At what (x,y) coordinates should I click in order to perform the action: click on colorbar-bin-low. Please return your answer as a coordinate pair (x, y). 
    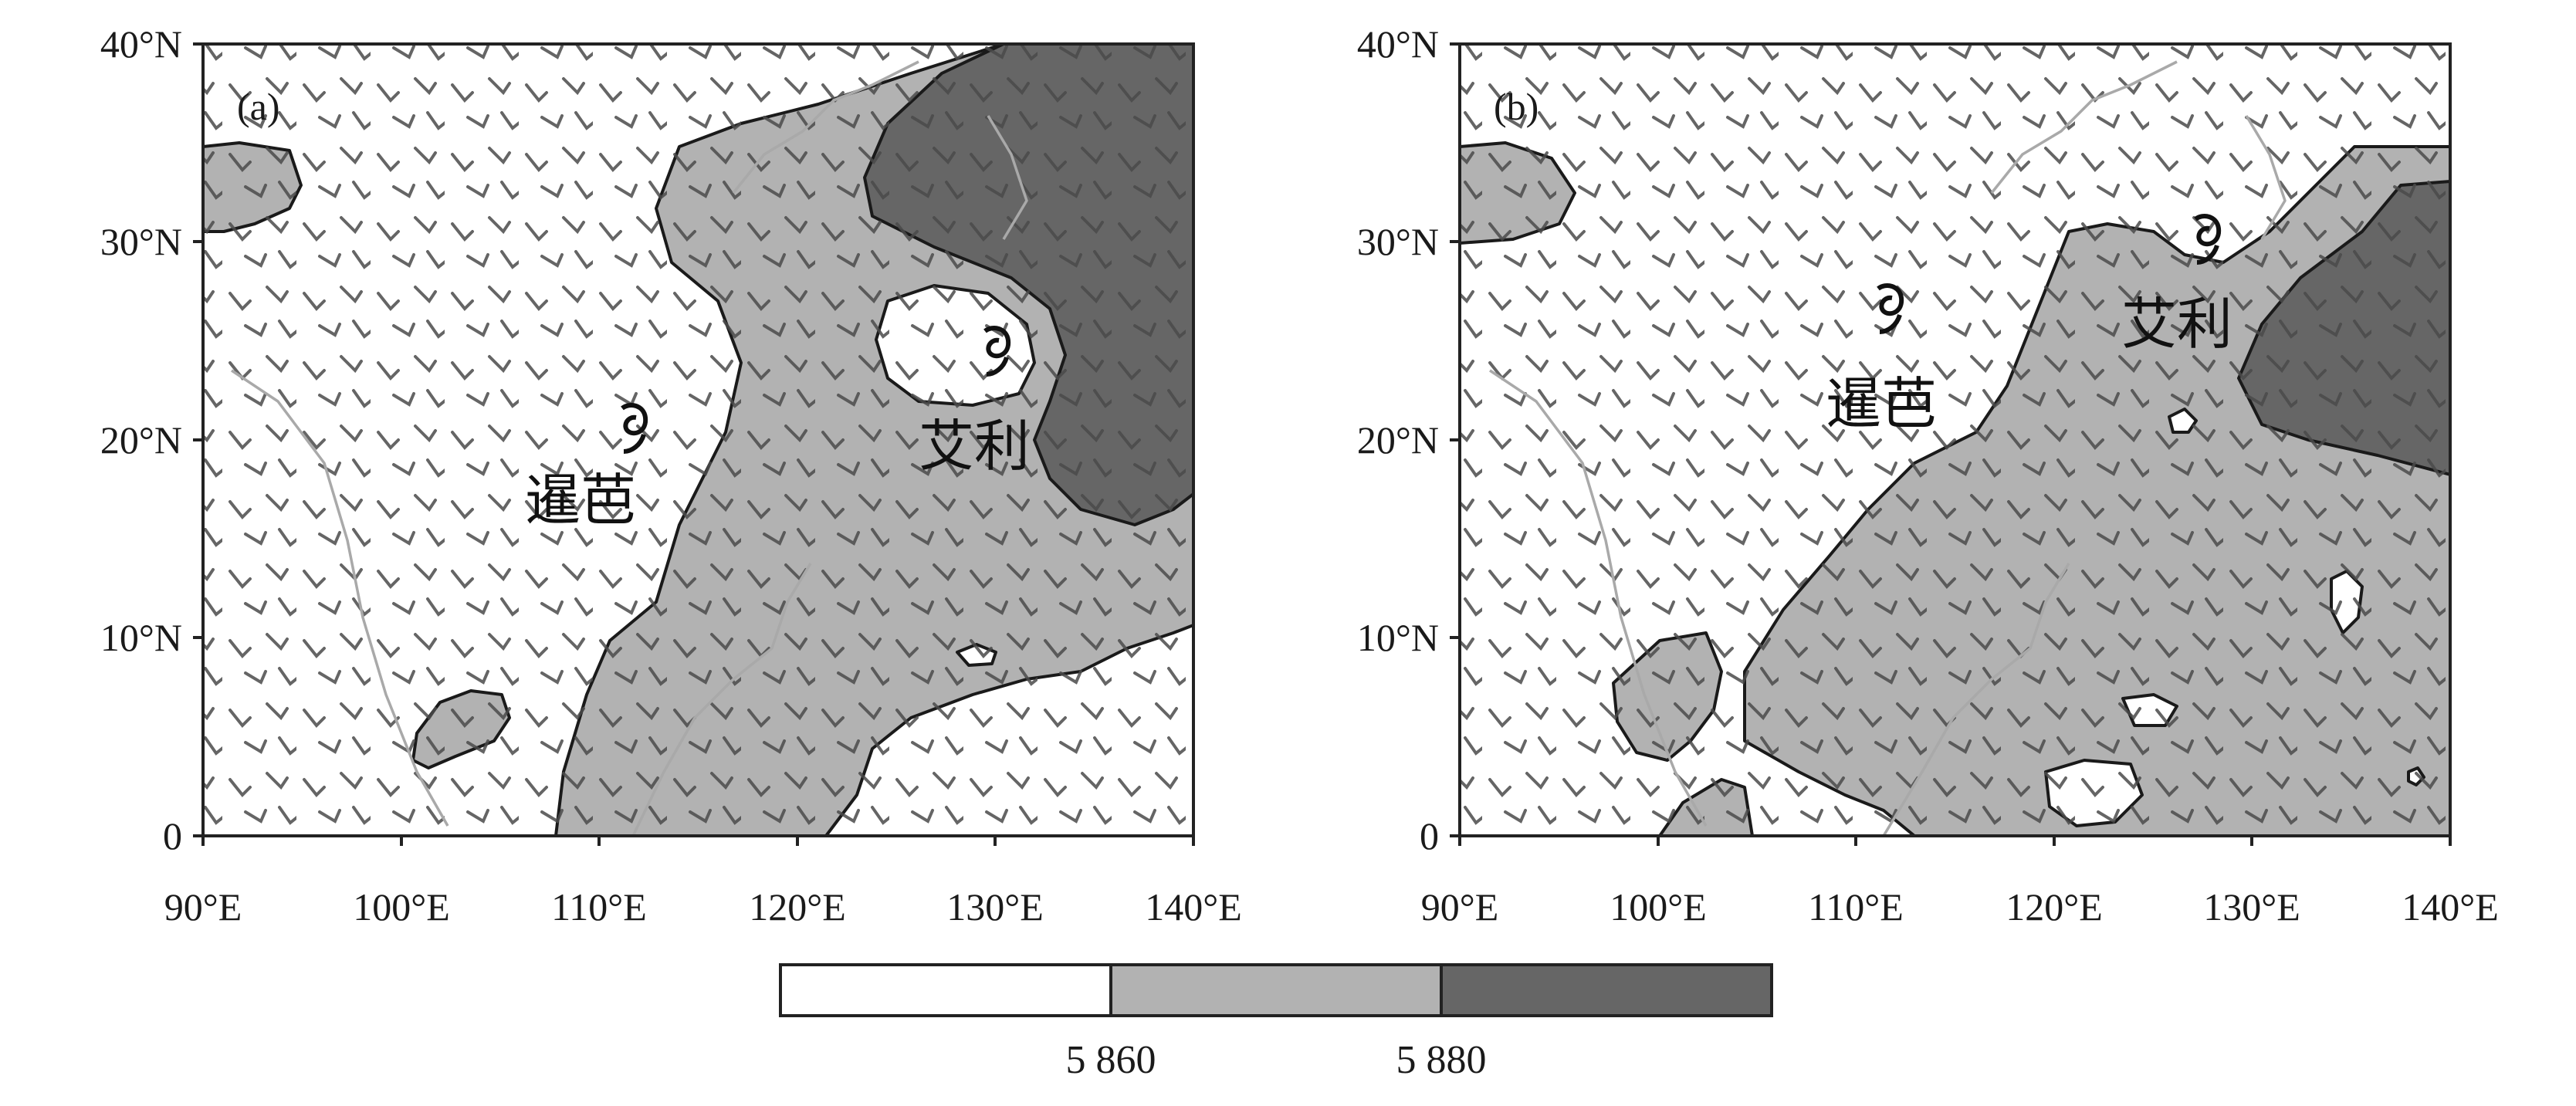
    Looking at the image, I should click on (945, 990).